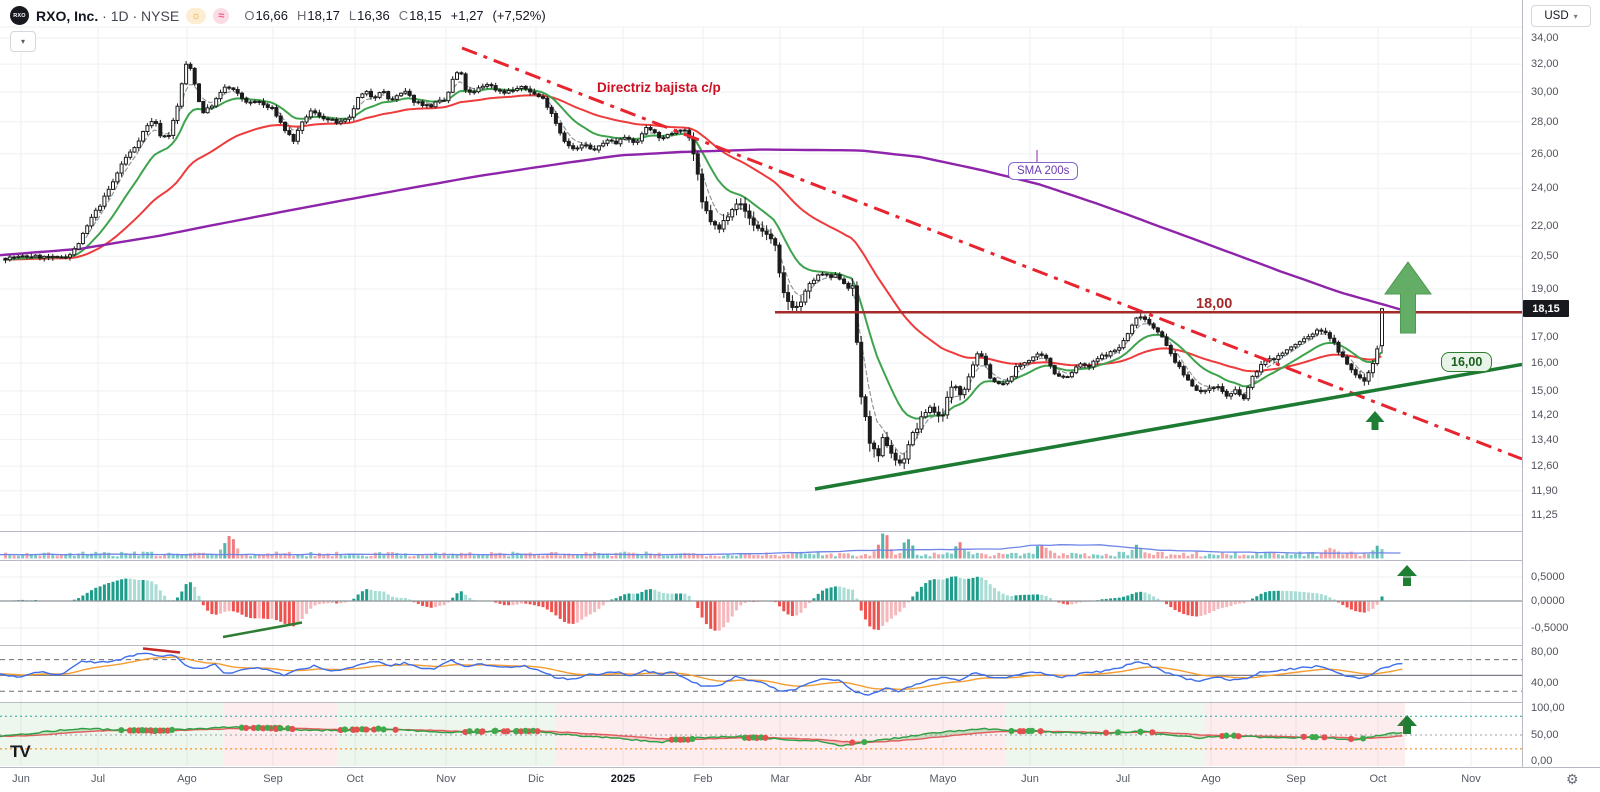 Image resolution: width=1600 pixels, height=792 pixels. What do you see at coordinates (780, 779) in the screenshot?
I see `time-axis-label: Mar` at bounding box center [780, 779].